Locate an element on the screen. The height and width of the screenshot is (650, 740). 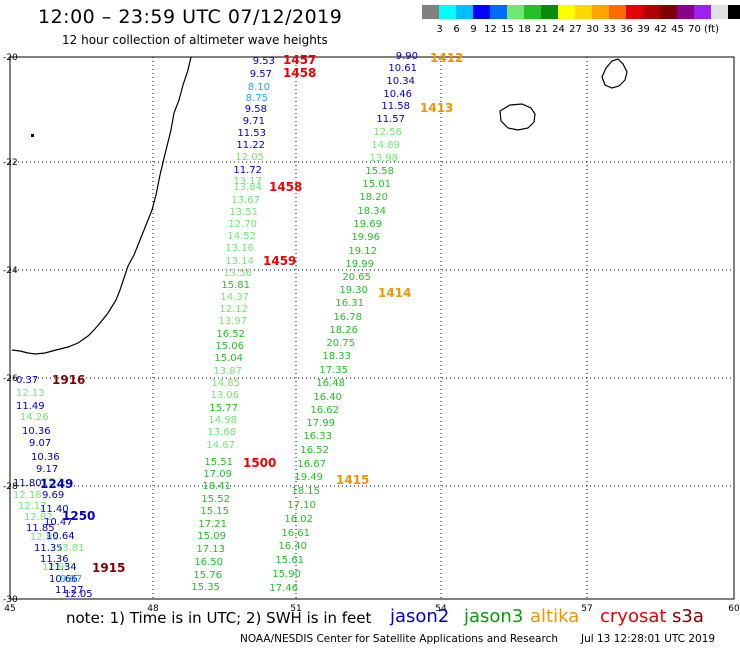
swh-value-label: 20.75 is located at coordinates (340, 343).